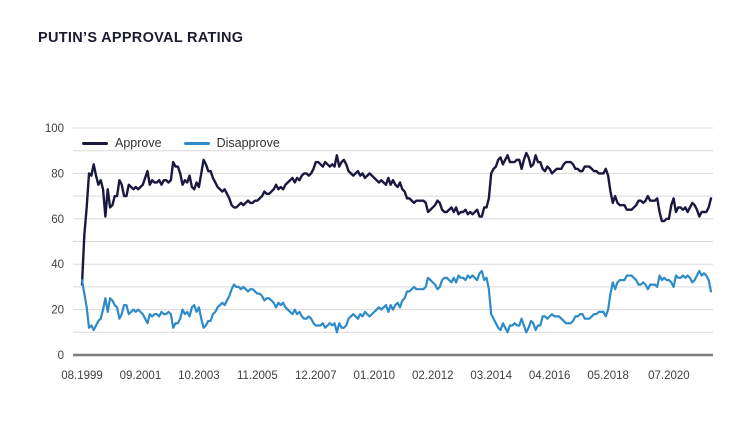  Describe the element at coordinates (54, 129) in the screenshot. I see `y-tick-label: 100` at that location.